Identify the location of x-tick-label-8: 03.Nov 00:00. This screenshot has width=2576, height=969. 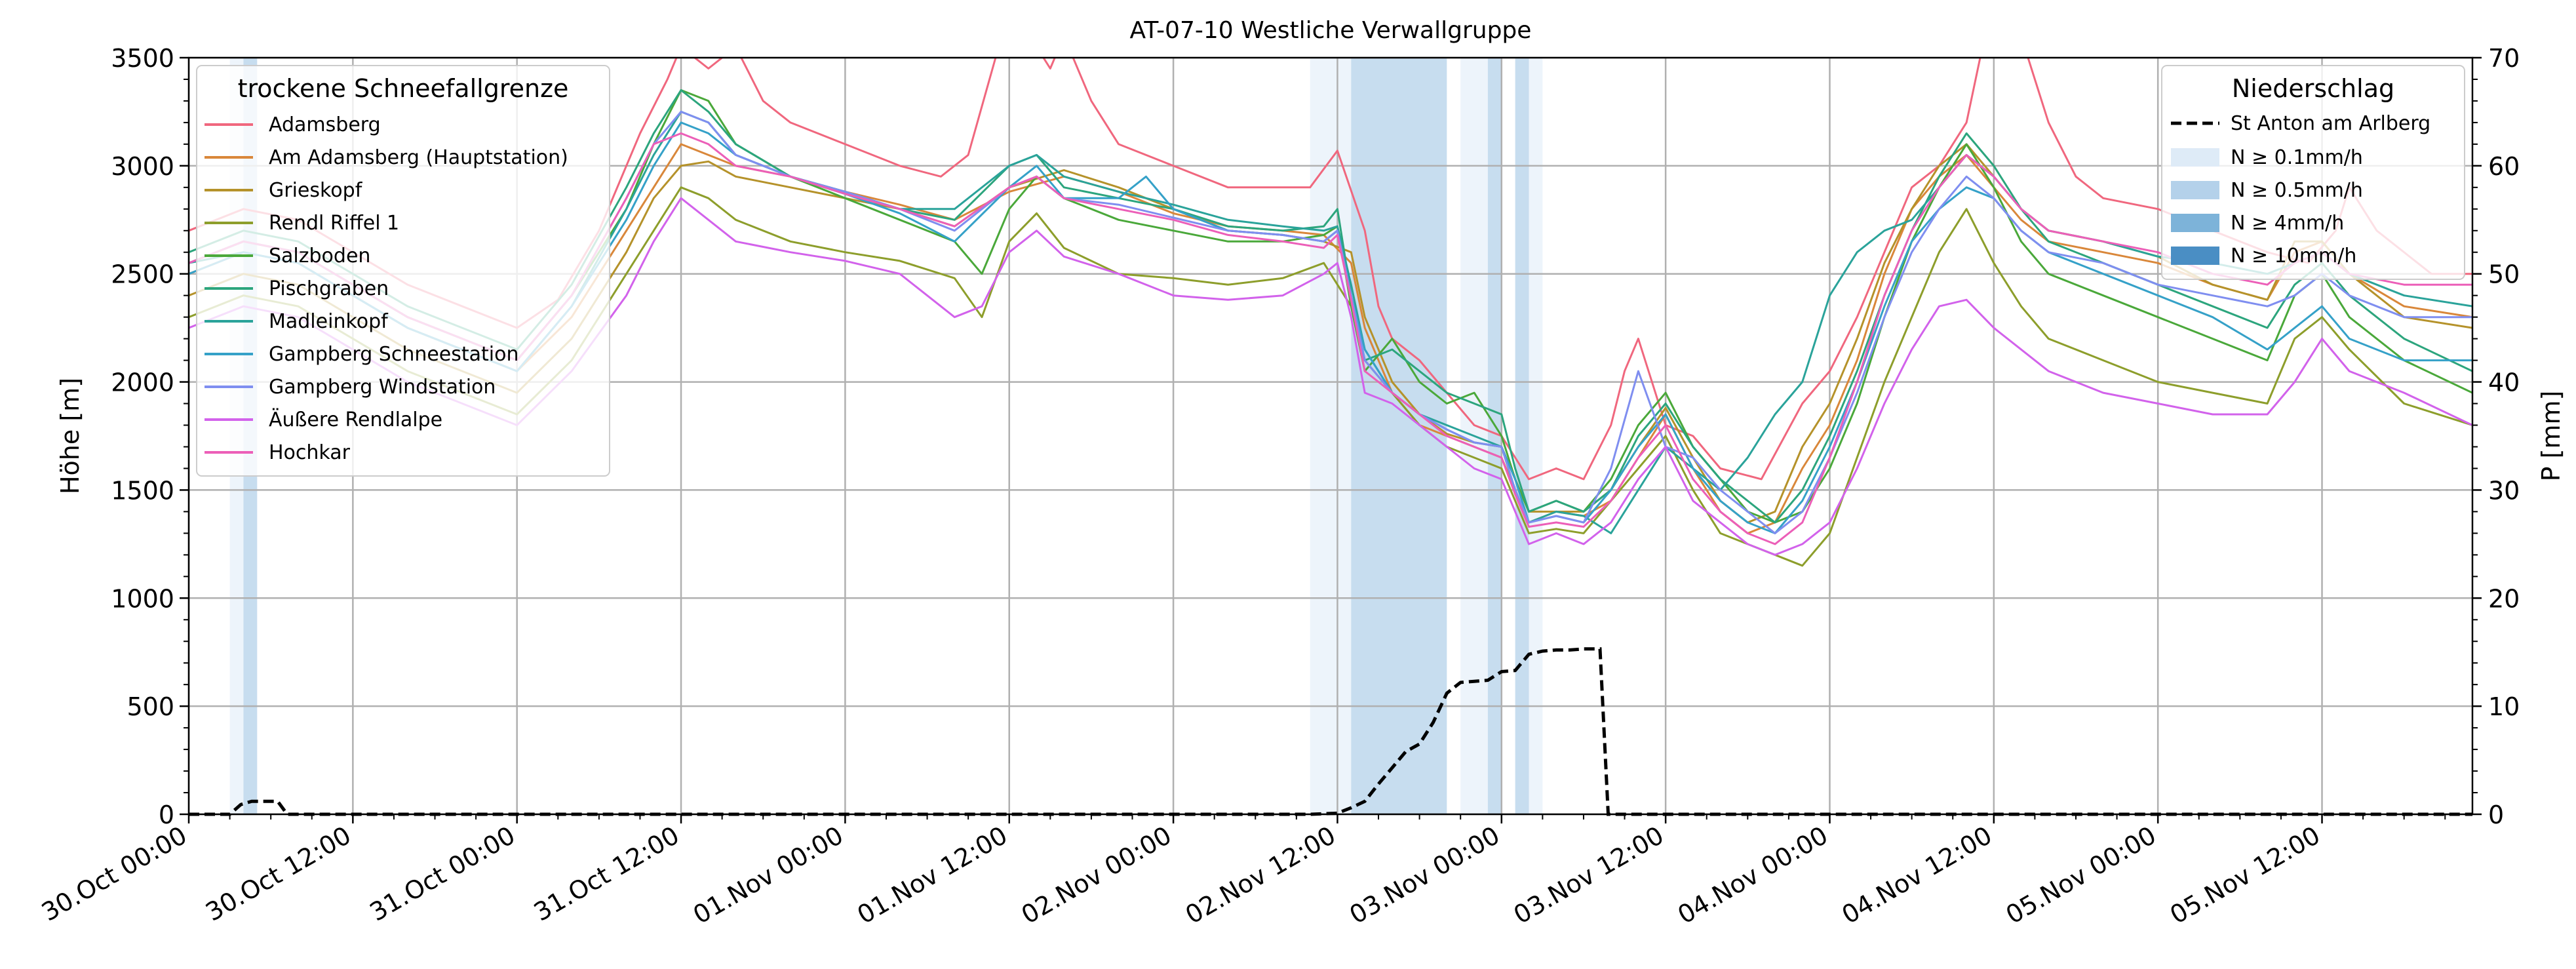
(1424, 875).